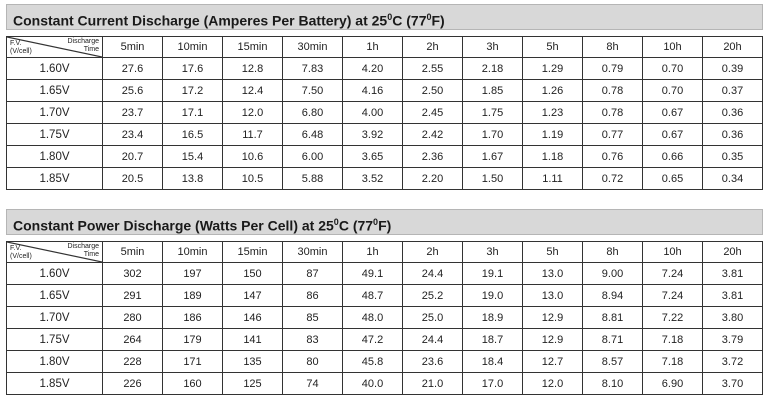 This screenshot has height=404, width=769. Describe the element at coordinates (552, 90) in the screenshot. I see `value-cell: 1.26` at that location.